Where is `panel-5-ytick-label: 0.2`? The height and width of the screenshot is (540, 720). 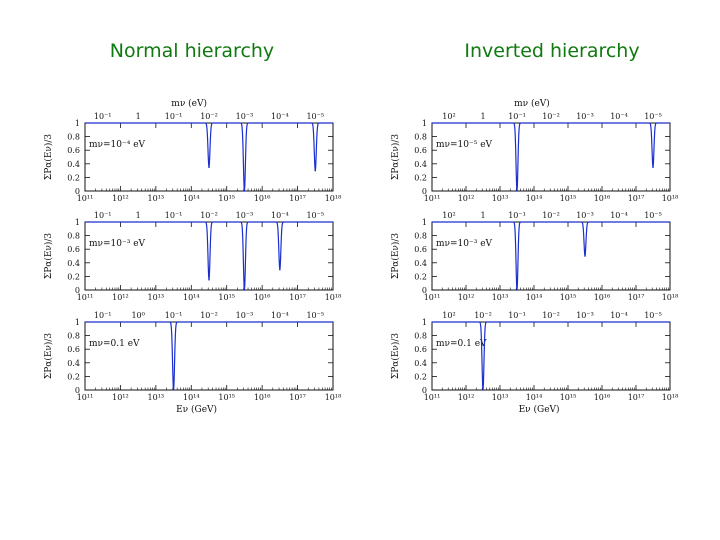
panel-5-ytick-label: 0.2 is located at coordinates (420, 376).